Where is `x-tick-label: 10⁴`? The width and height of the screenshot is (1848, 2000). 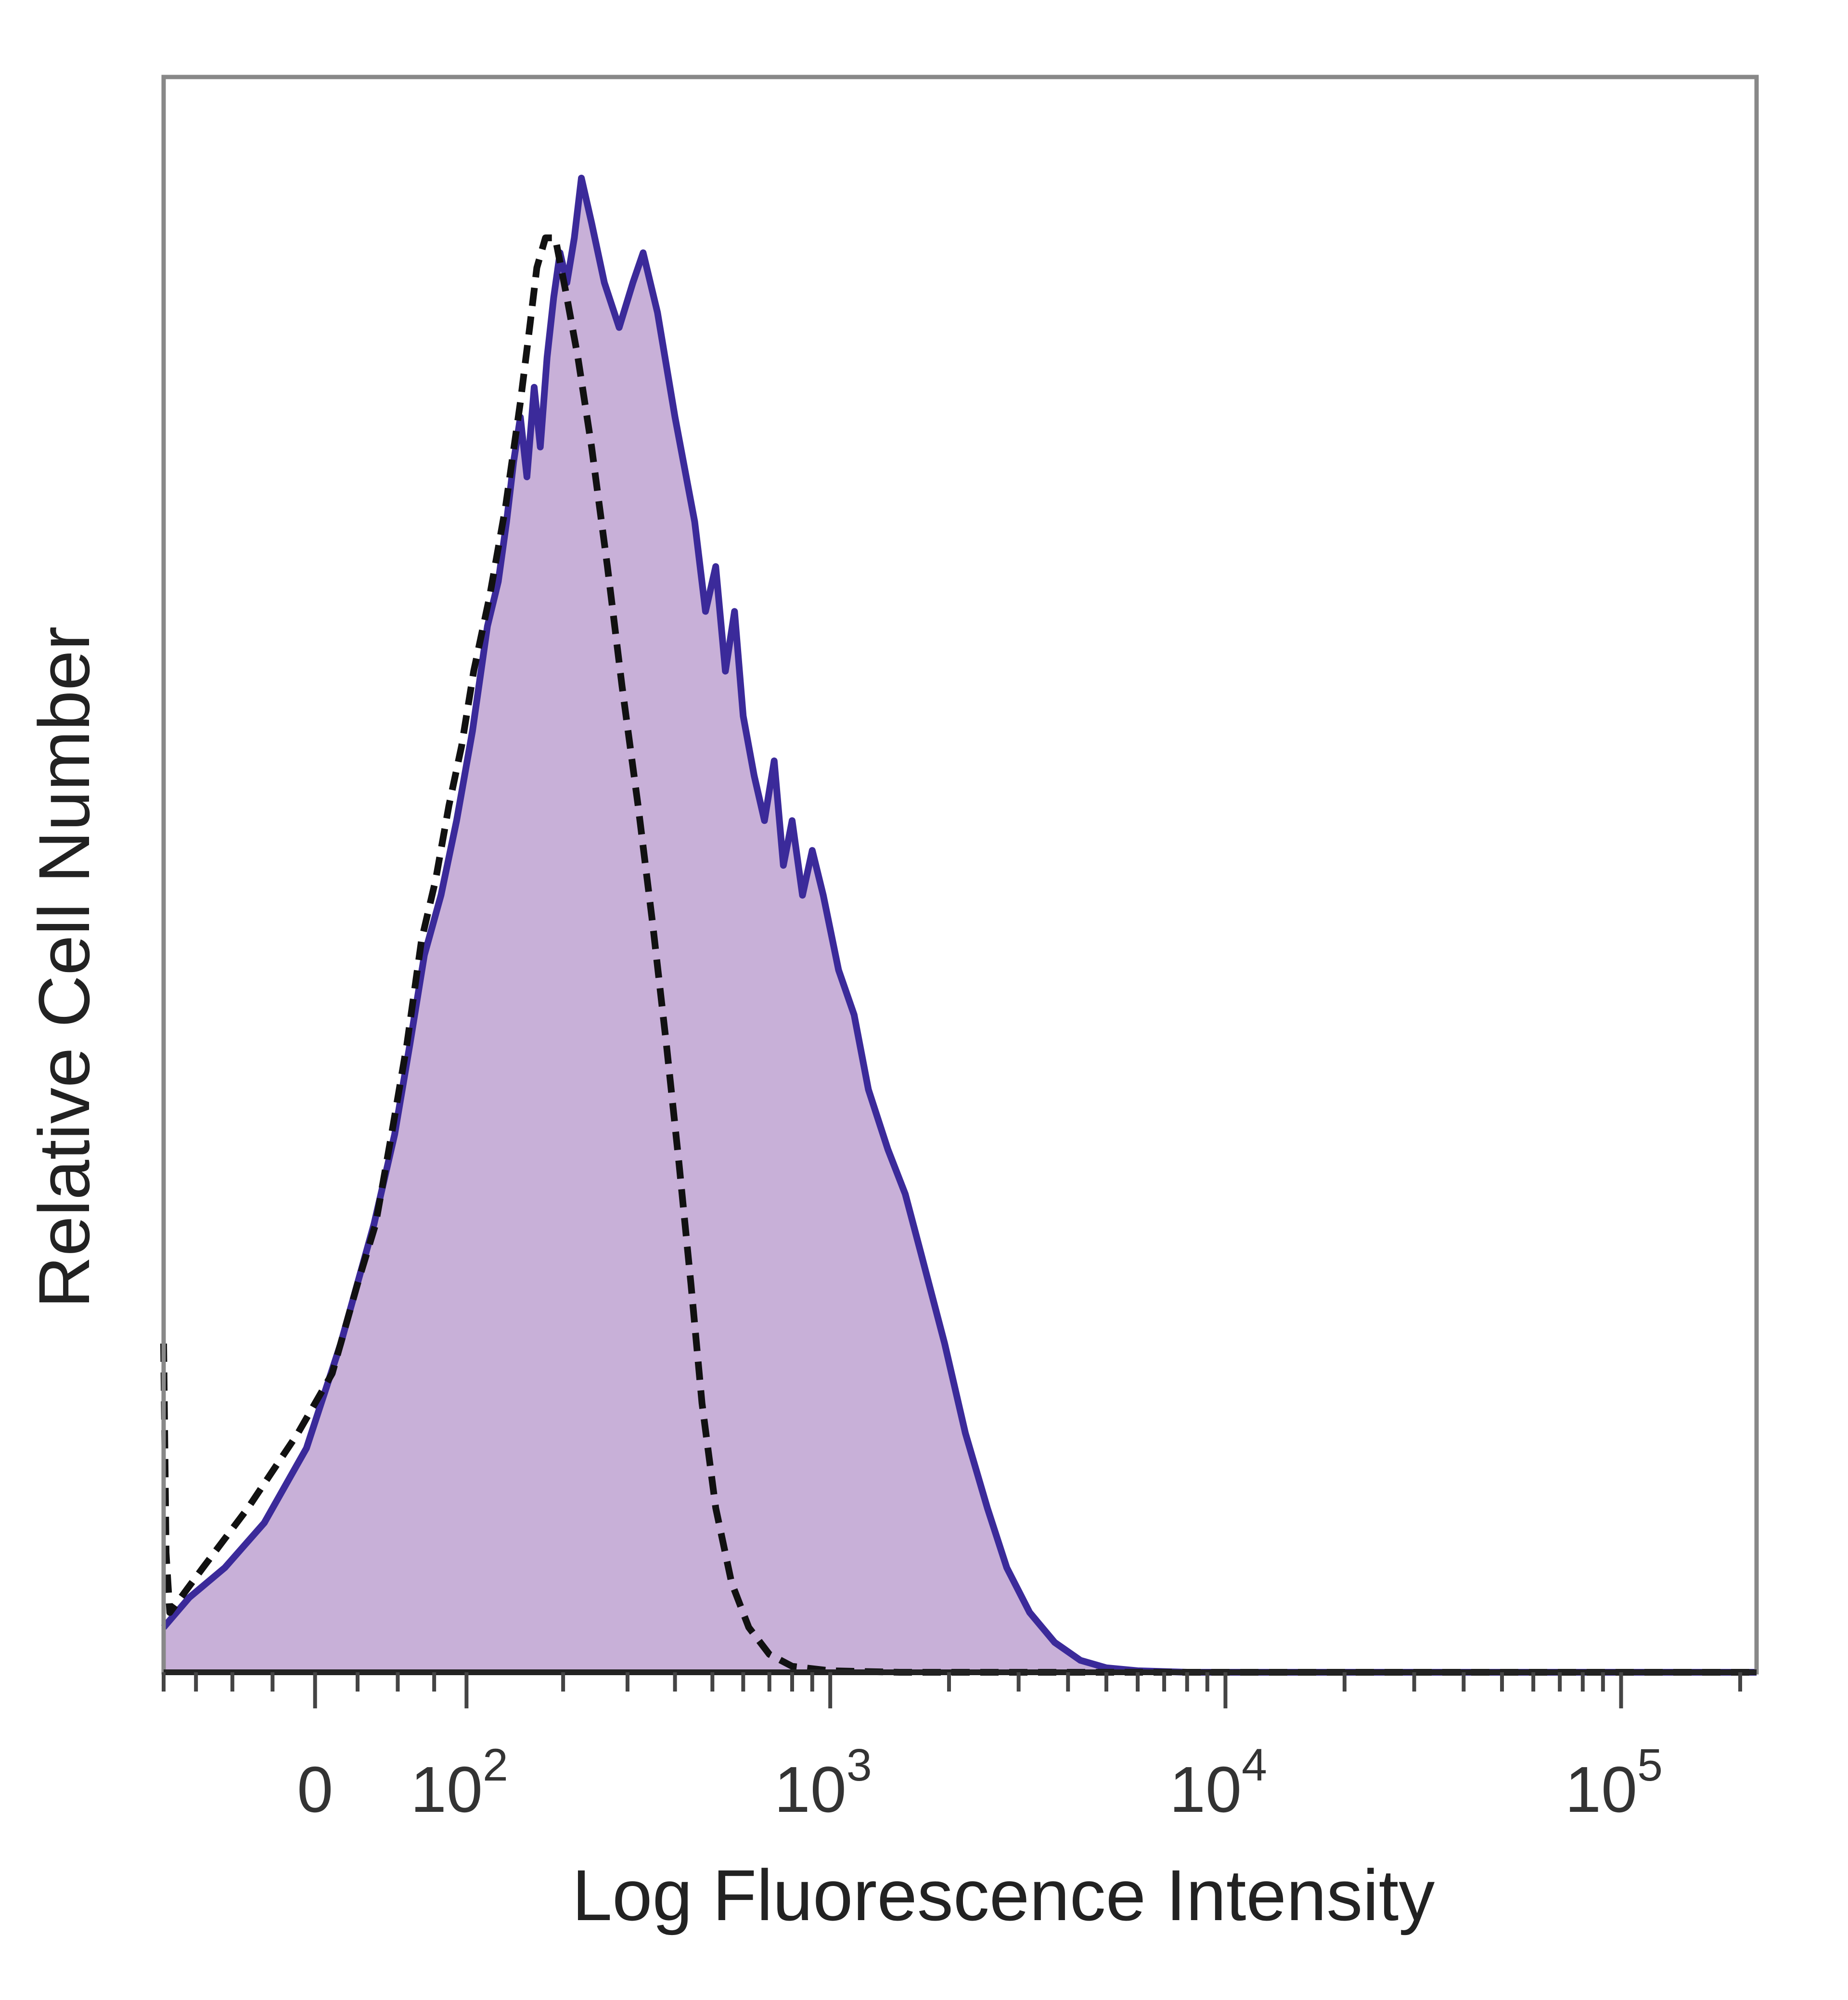
x-tick-label: 10⁴ is located at coordinates (1218, 1783).